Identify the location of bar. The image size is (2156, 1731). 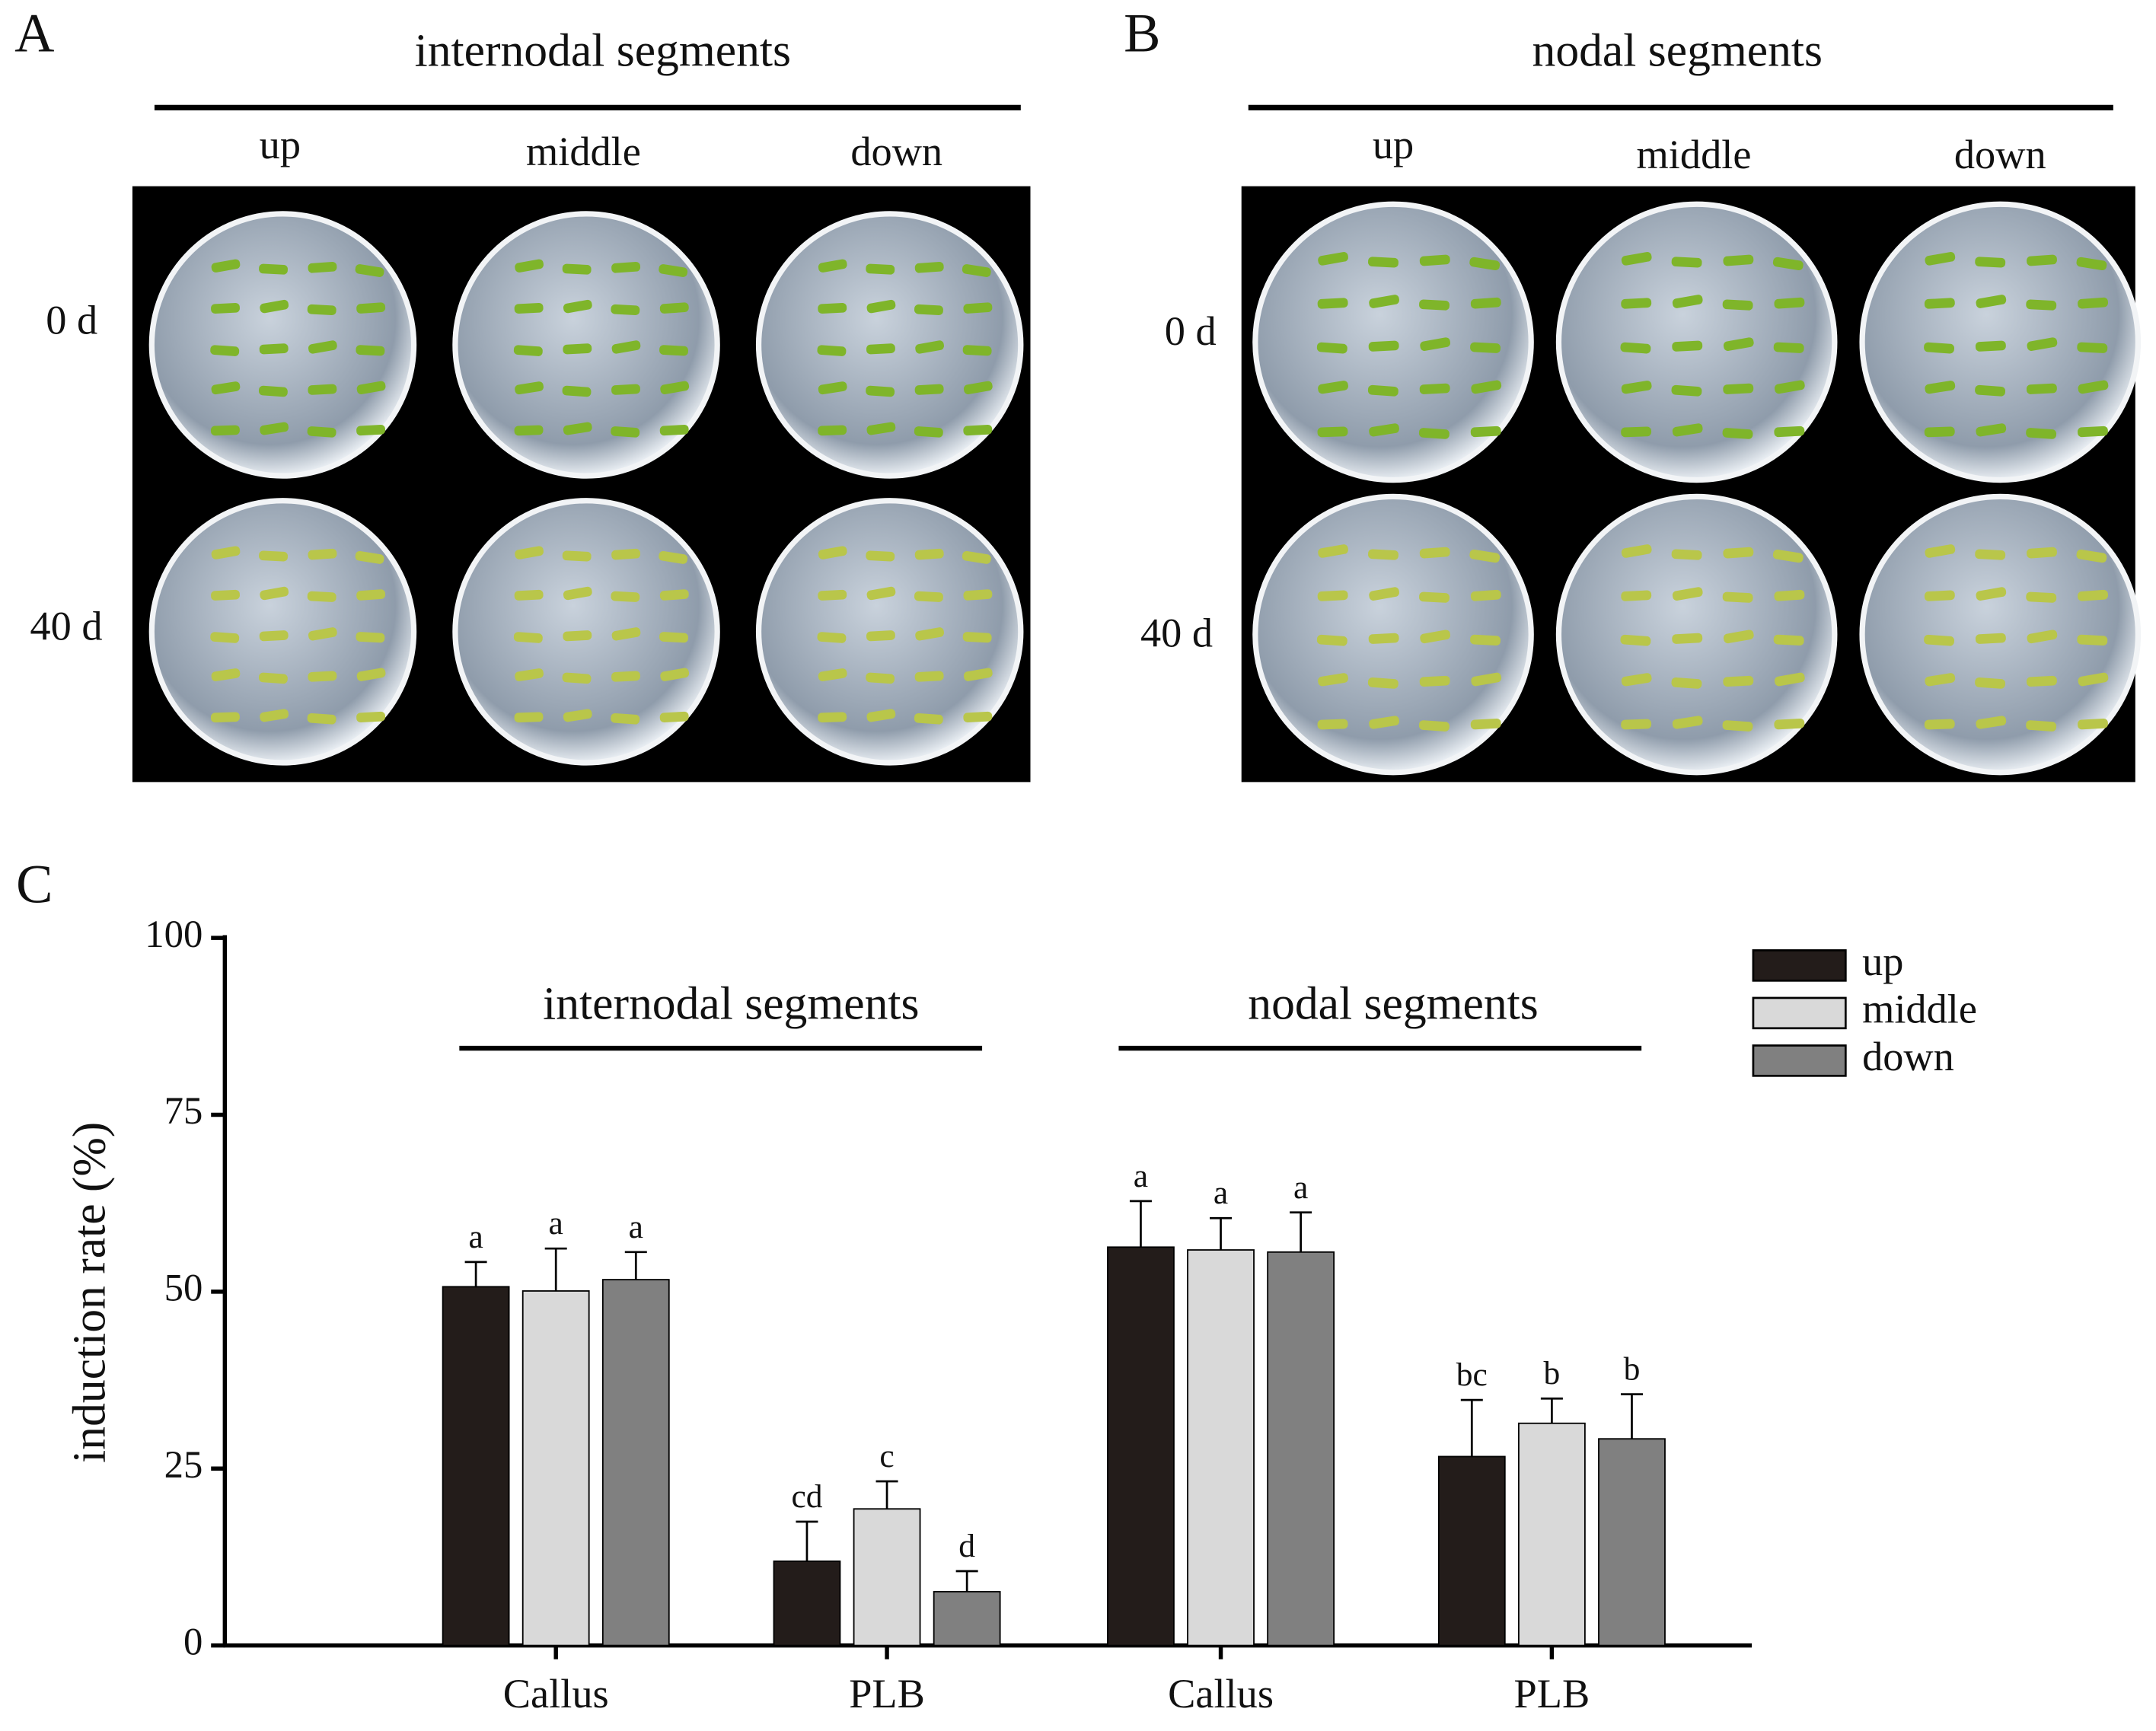
(887, 1578).